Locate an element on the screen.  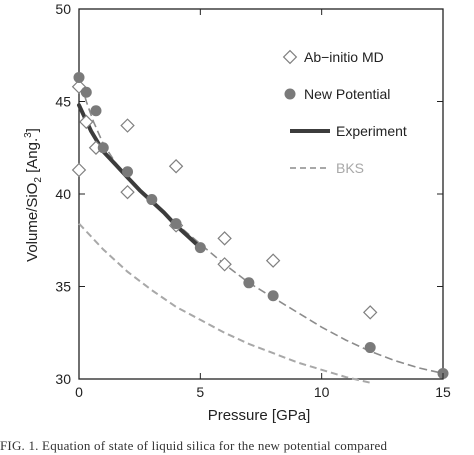
legend-label-bks: BKS is located at coordinates (350, 168).